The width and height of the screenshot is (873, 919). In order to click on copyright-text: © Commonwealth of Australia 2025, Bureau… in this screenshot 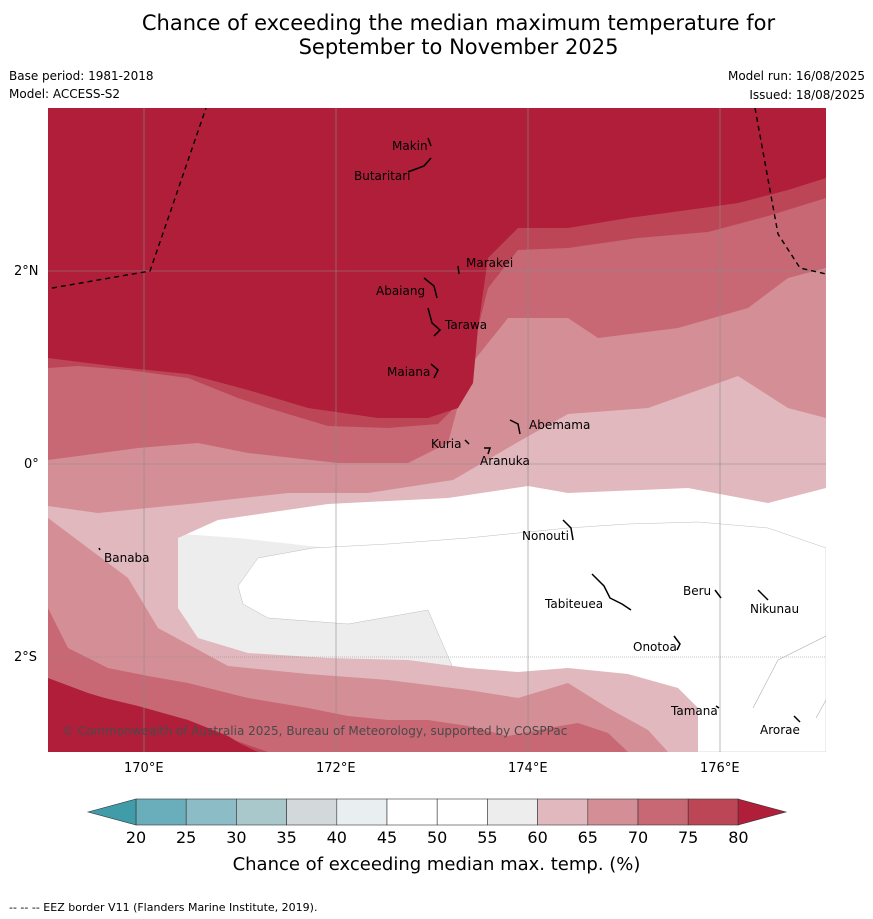, I will do `click(314, 731)`.